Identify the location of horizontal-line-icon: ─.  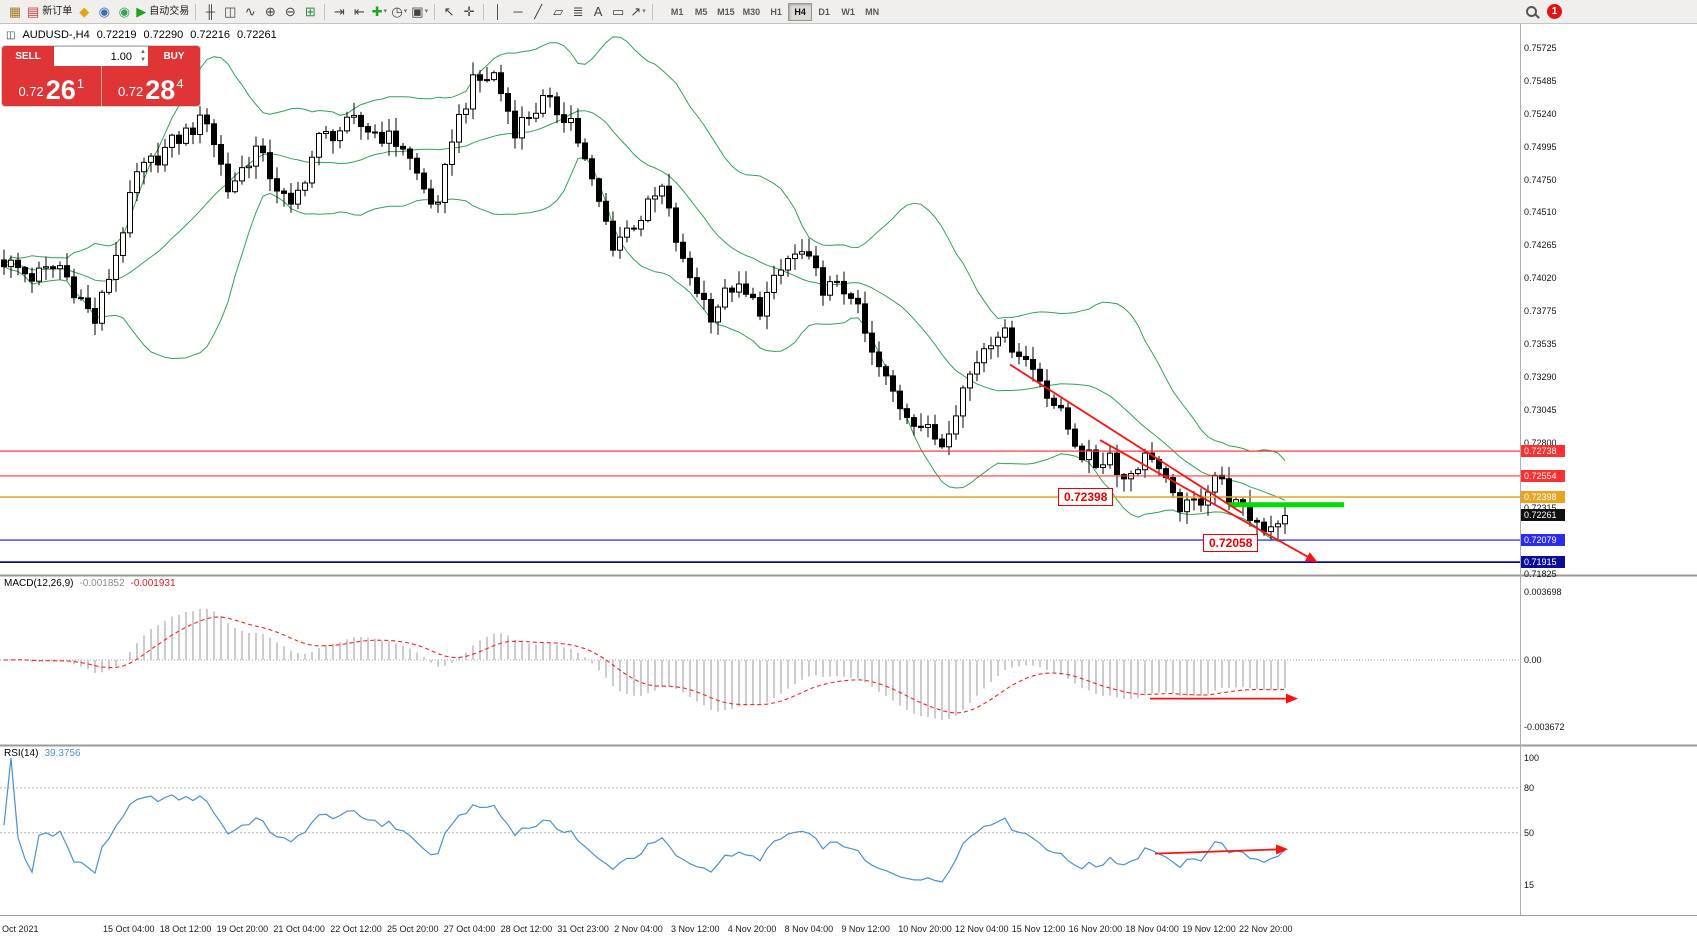
(518, 12).